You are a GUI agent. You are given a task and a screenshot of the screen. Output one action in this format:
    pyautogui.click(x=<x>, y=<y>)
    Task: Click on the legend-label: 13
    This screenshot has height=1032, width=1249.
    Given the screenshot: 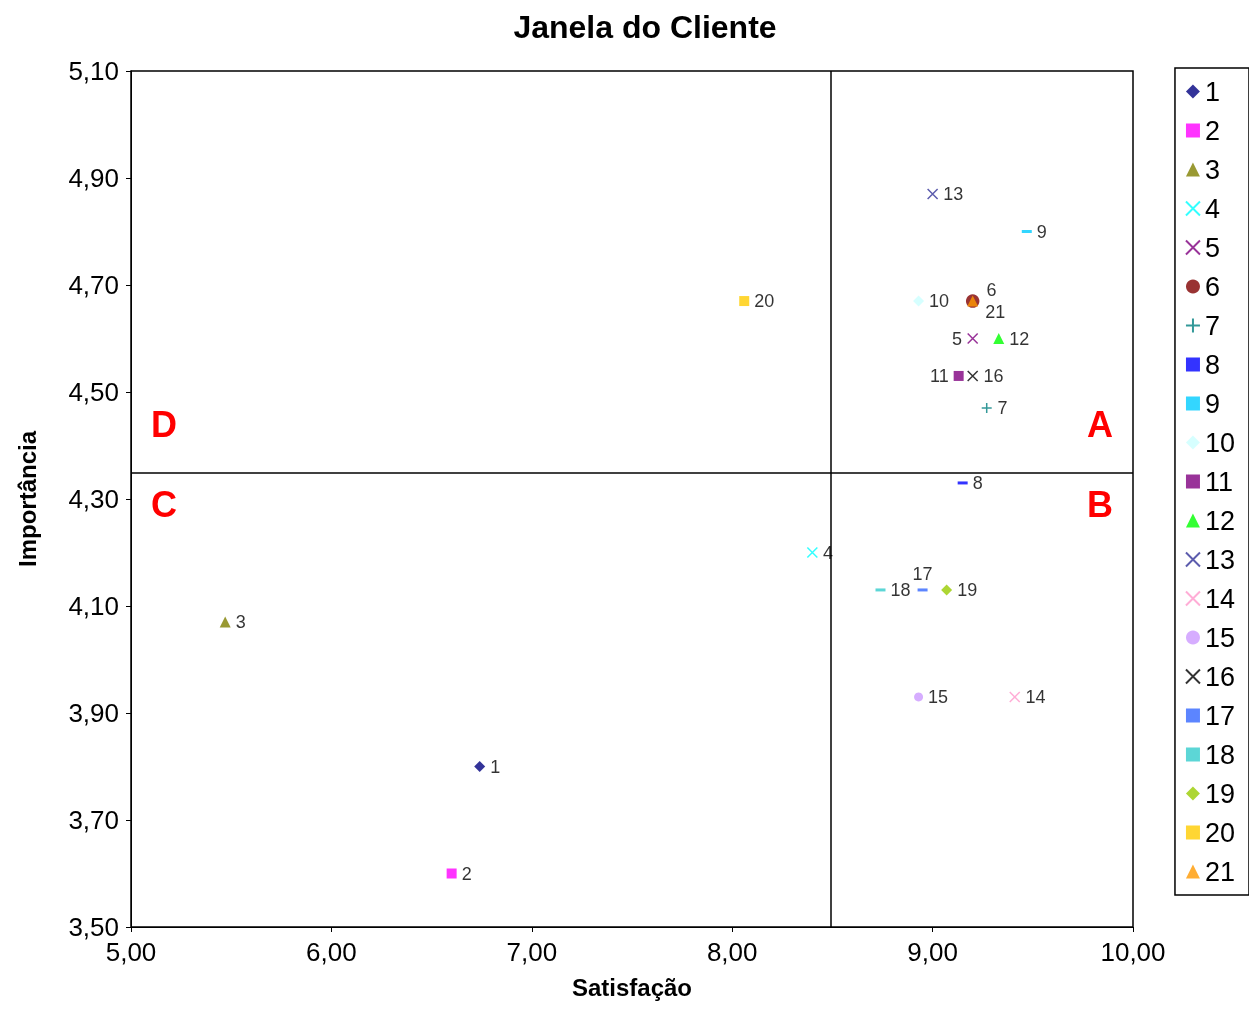 What is the action you would take?
    pyautogui.click(x=1220, y=559)
    